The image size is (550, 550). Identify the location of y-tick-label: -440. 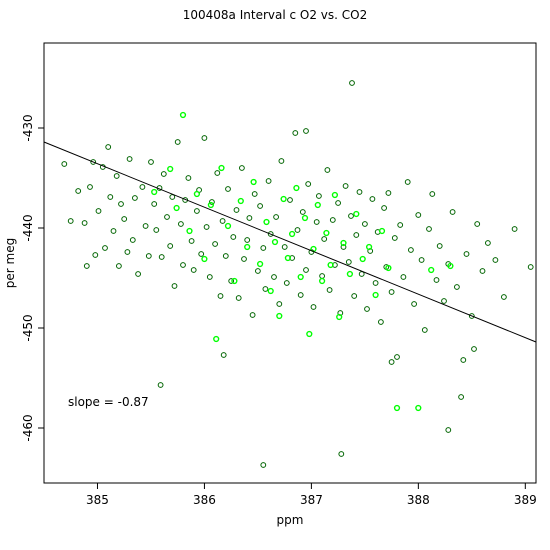
(28, 227).